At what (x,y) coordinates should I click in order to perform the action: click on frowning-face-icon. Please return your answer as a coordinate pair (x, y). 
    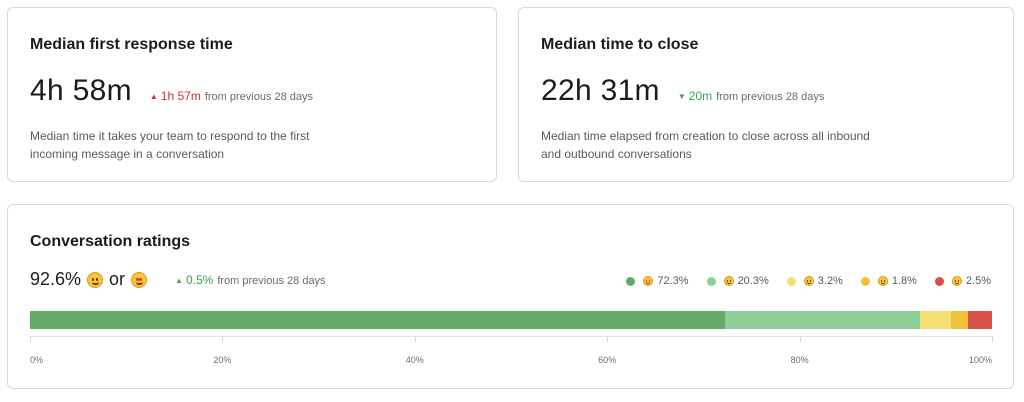
    Looking at the image, I should click on (882, 281).